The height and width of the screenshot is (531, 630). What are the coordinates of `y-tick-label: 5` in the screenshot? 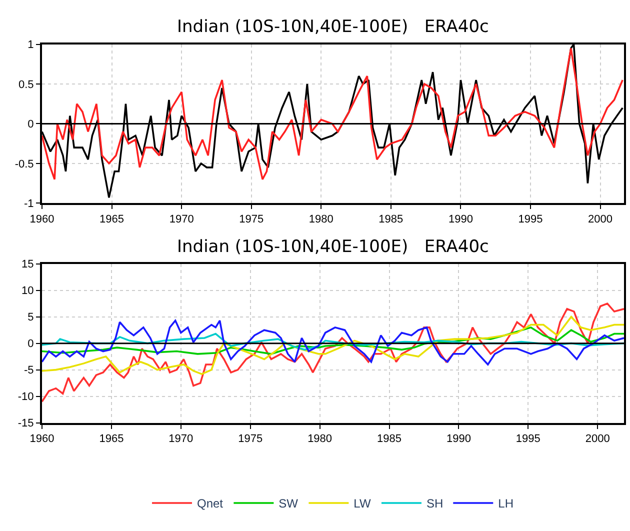 It's located at (31, 318).